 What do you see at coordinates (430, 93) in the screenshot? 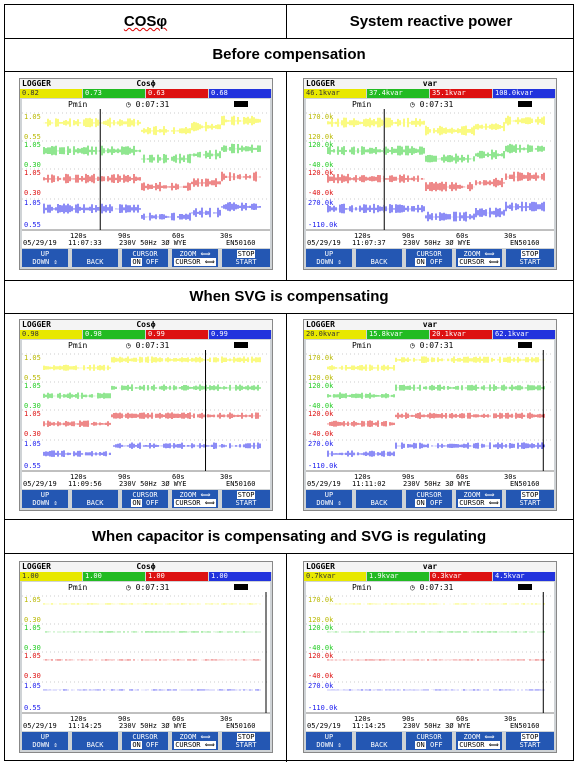
I see `phase-values: 46.1kvar 37.4kvar 35.1kvar 108.0kvar` at bounding box center [430, 93].